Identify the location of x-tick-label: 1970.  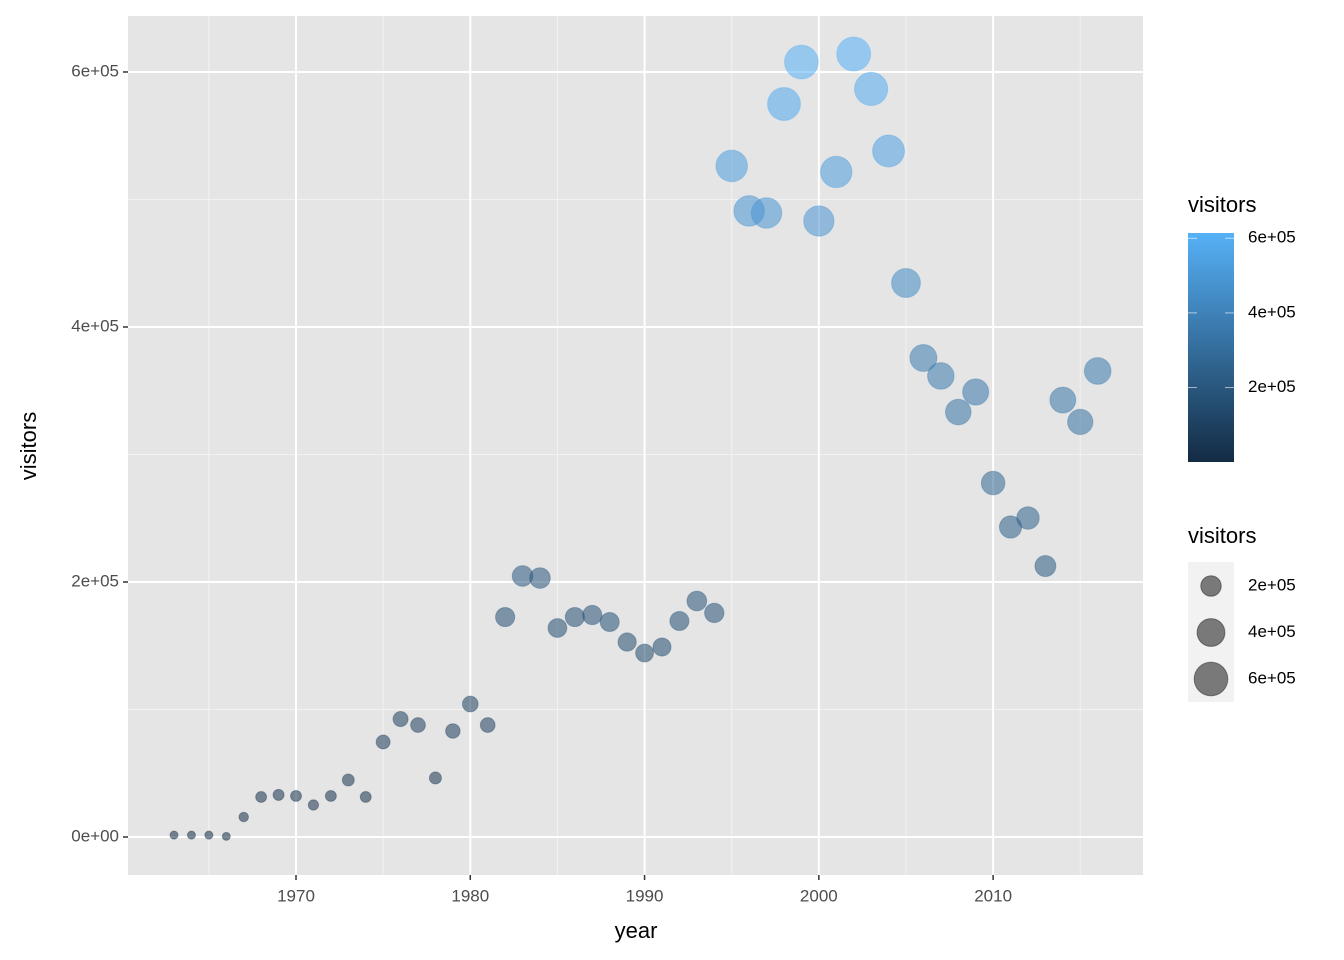
(296, 895).